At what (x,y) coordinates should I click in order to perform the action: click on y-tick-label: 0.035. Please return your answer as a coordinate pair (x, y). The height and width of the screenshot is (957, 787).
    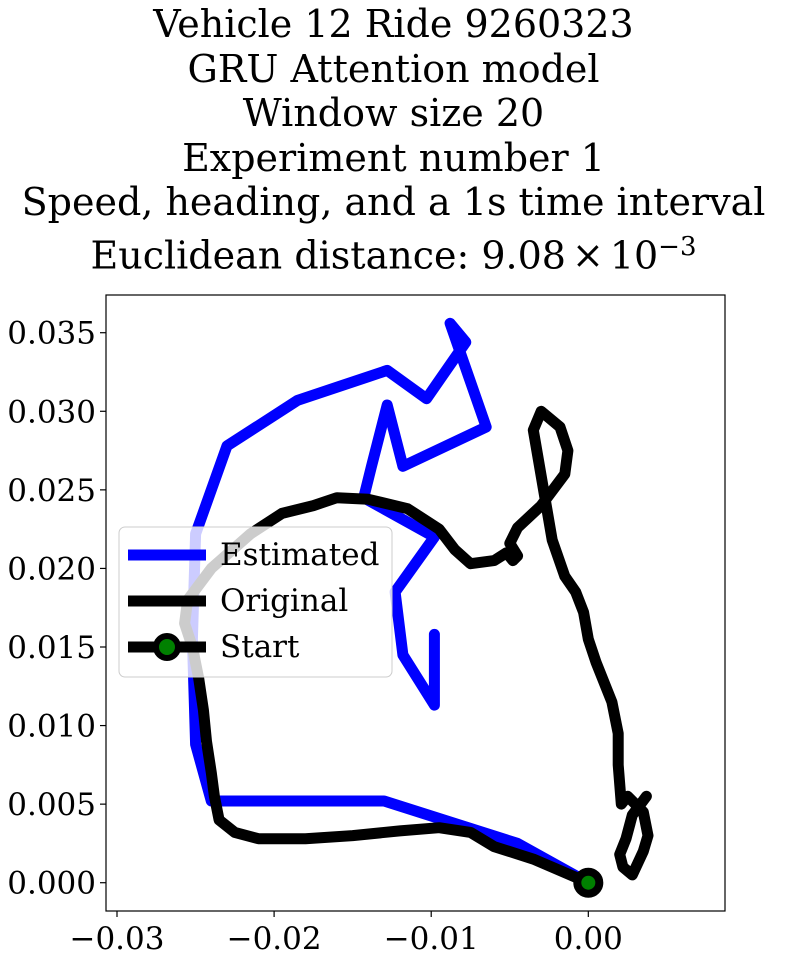
    Looking at the image, I should click on (51, 334).